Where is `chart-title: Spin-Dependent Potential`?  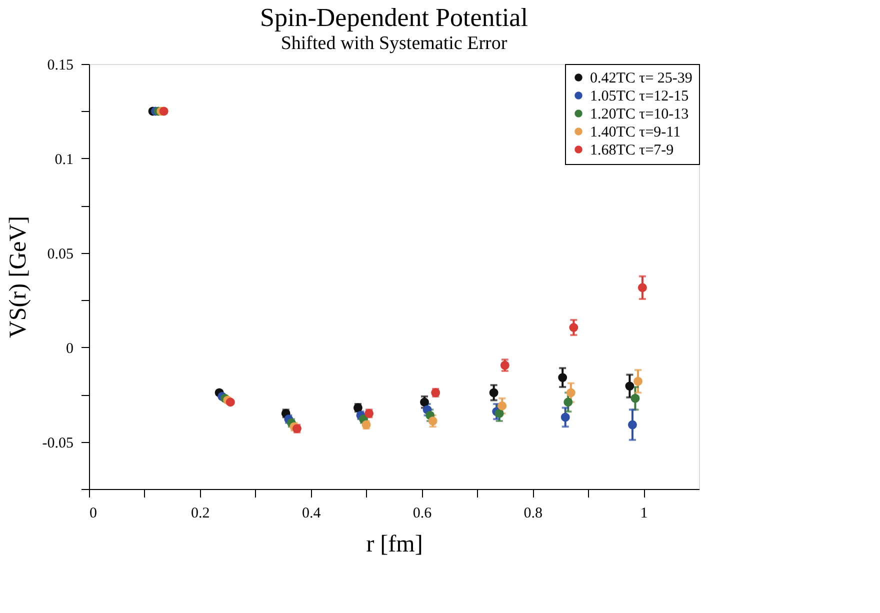
chart-title: Spin-Dependent Potential is located at coordinates (394, 17).